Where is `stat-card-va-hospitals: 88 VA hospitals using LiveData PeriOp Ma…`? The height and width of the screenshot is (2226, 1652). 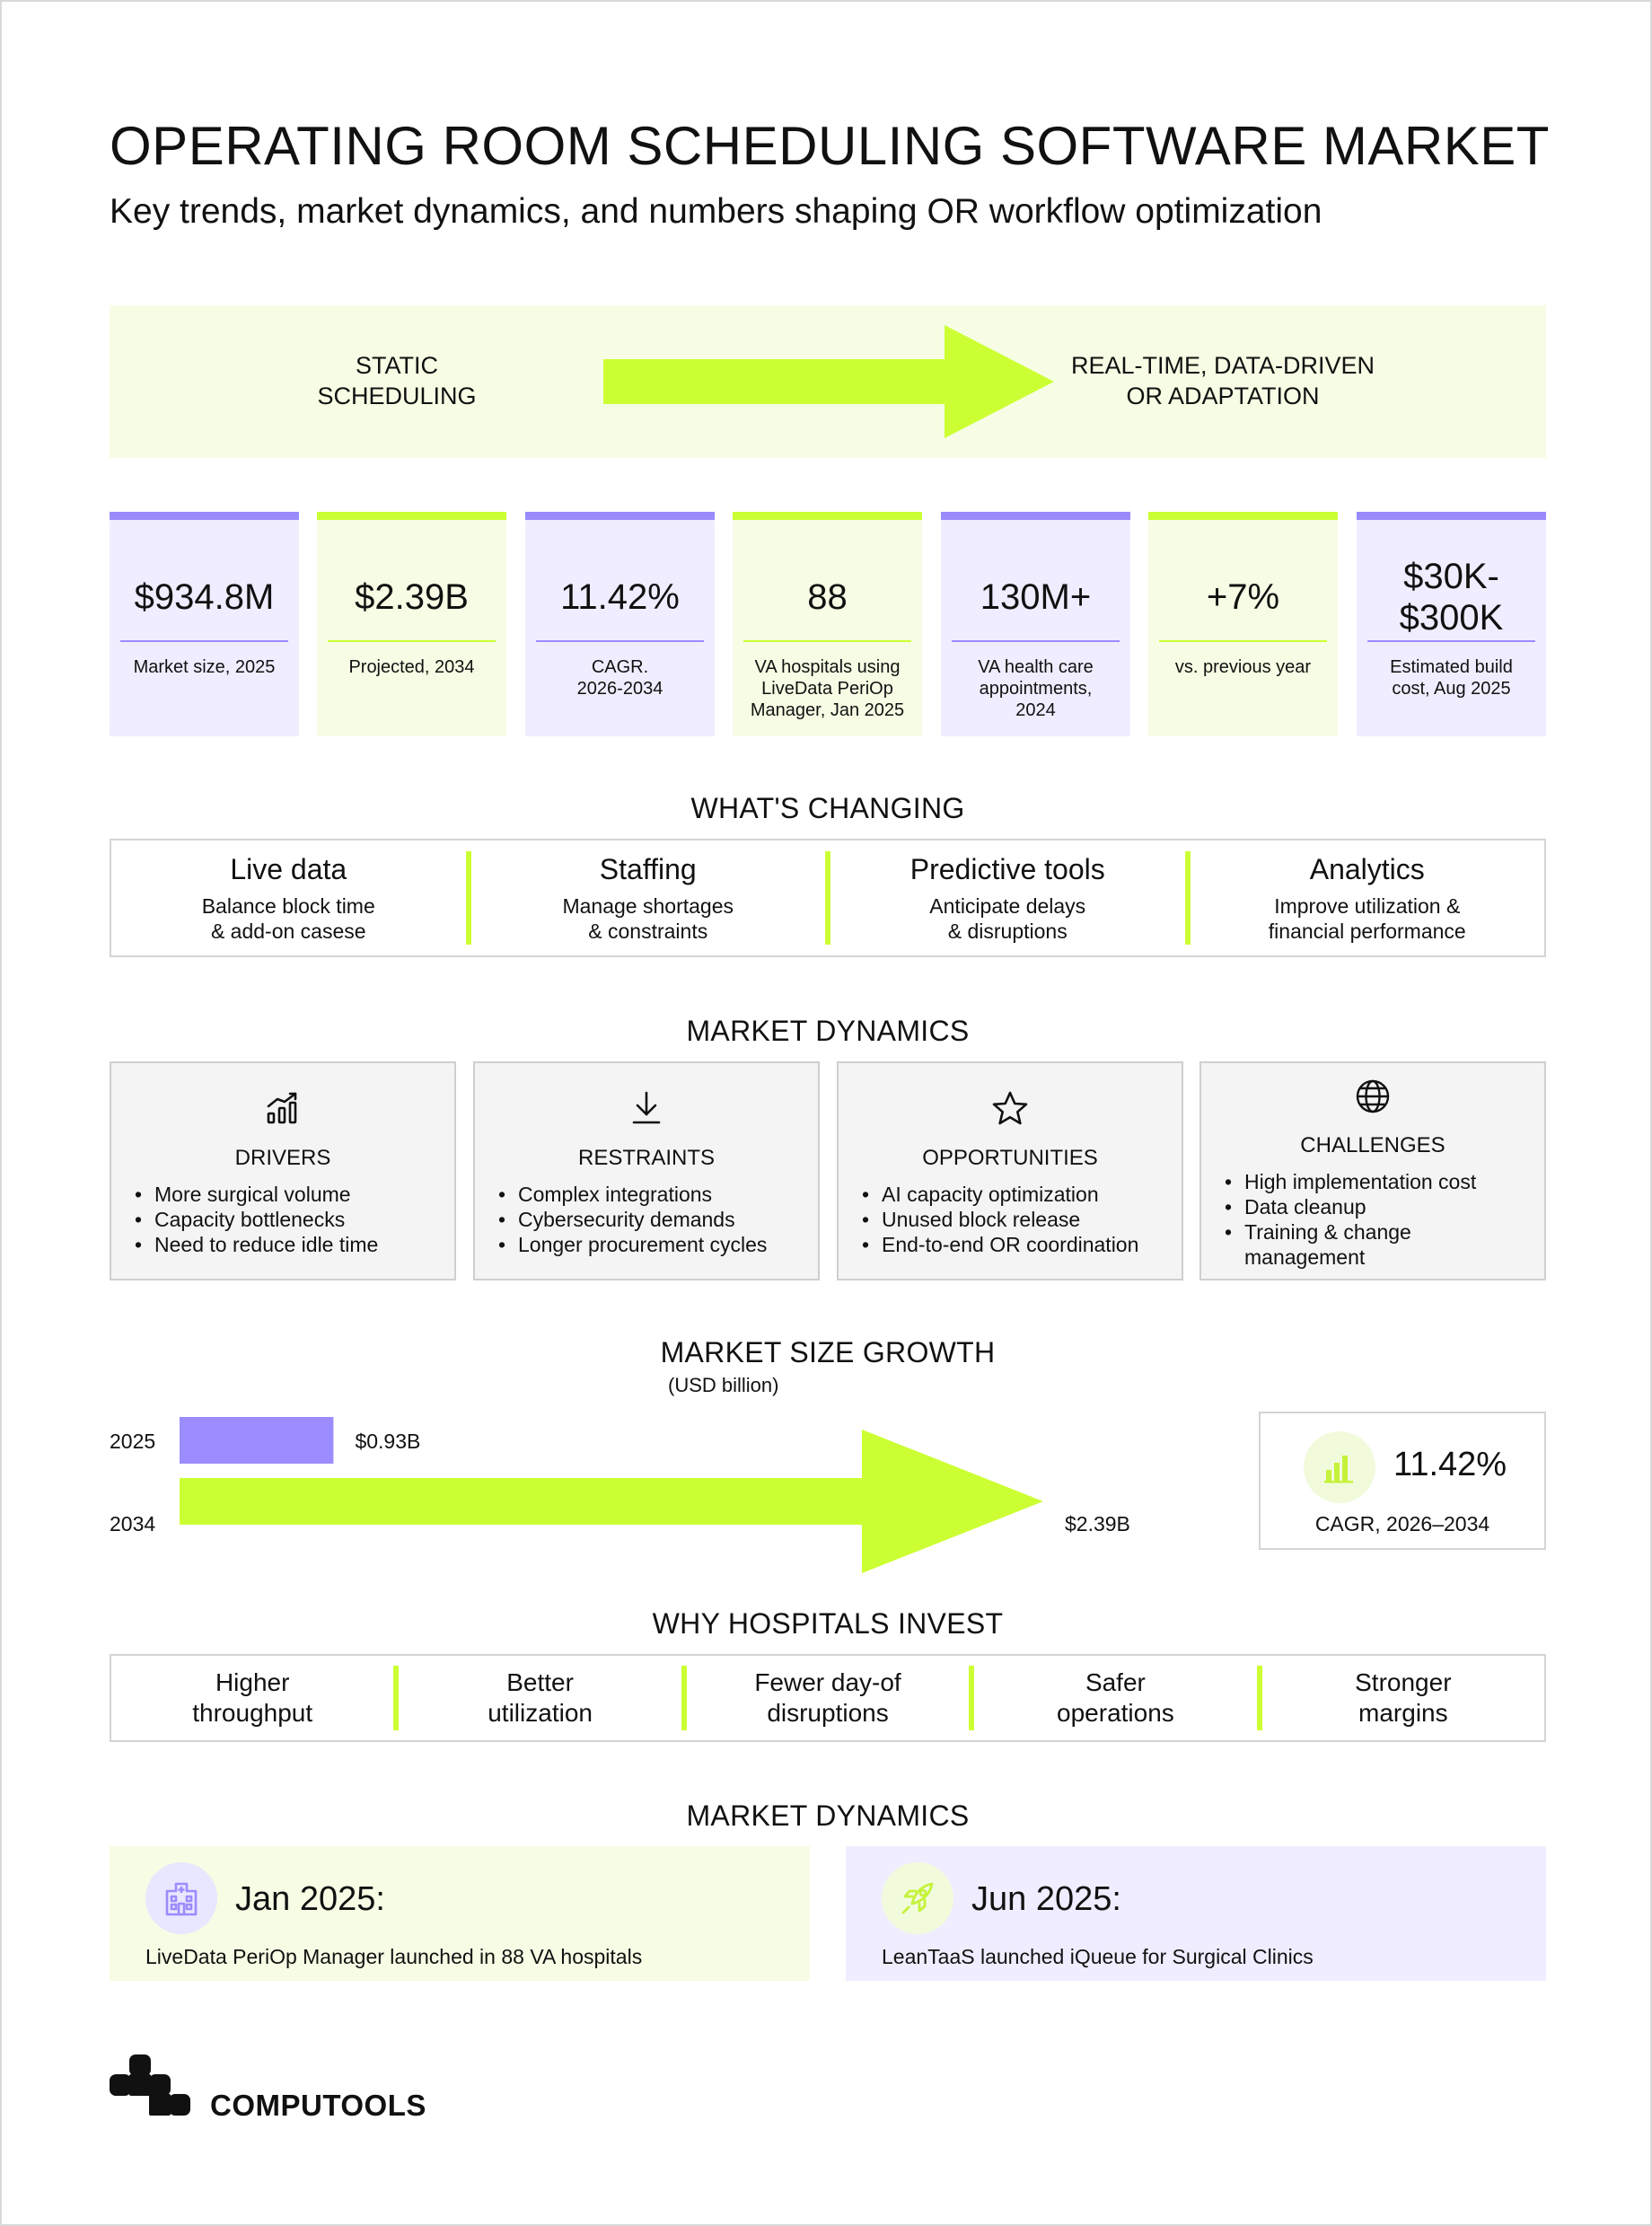
stat-card-va-hospitals: 88 VA hospitals using LiveData PeriOp Ma… is located at coordinates (828, 624).